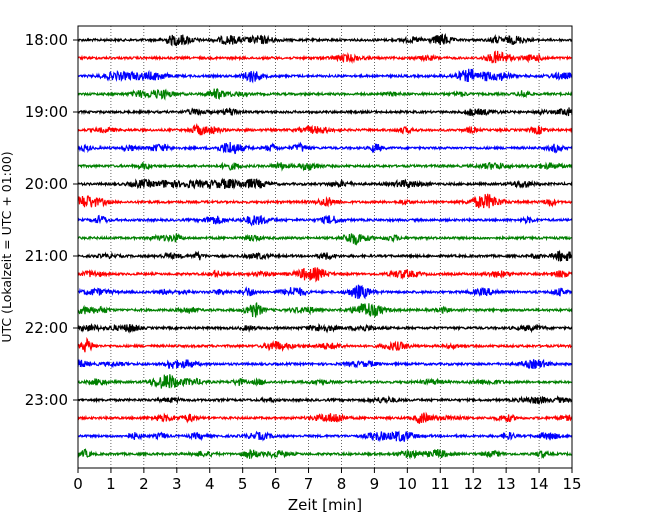  Describe the element at coordinates (325, 148) in the screenshot. I see `trace-1930` at that location.